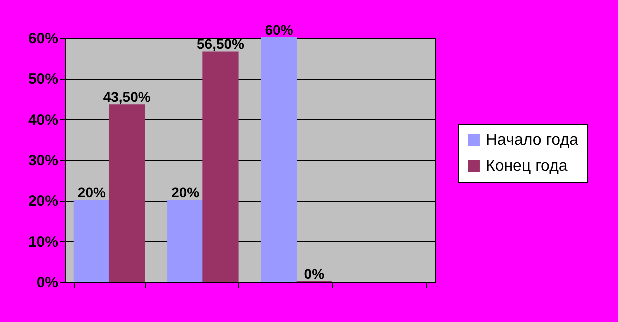 This screenshot has height=322, width=618. What do you see at coordinates (221, 44) in the screenshot?
I see `data-label: 56,50%` at bounding box center [221, 44].